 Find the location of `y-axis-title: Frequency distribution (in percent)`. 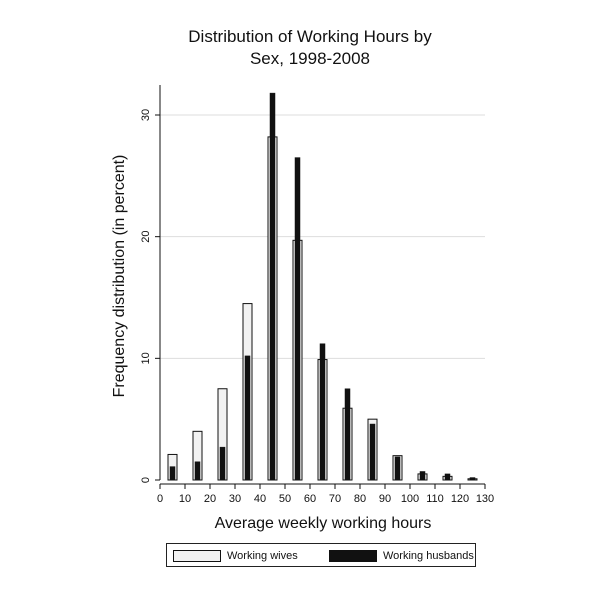

y-axis-title: Frequency distribution (in percent) is located at coordinates (119, 276).